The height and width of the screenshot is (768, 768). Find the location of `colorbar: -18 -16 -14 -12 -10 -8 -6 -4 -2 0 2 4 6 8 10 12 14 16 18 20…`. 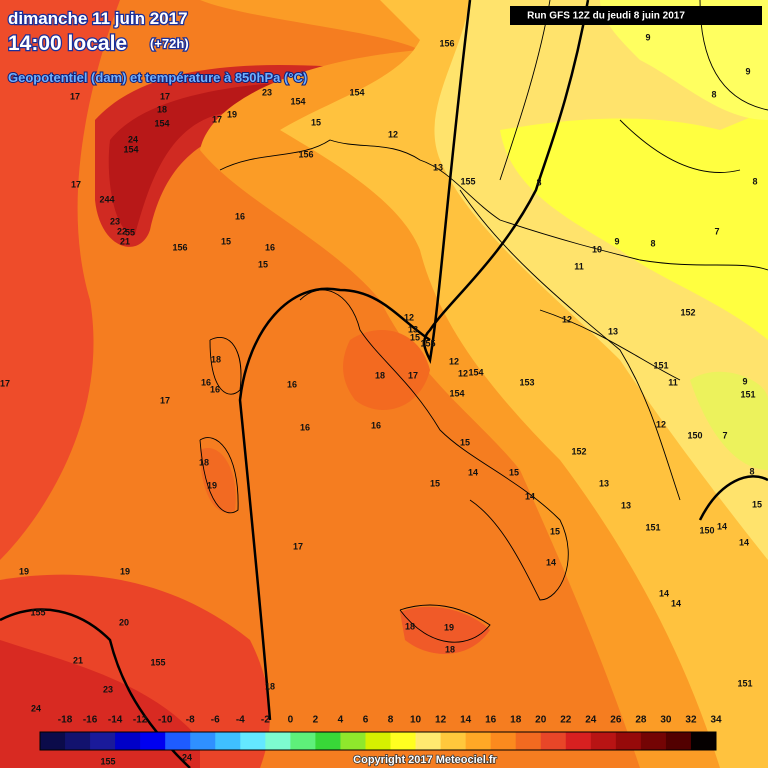

colorbar: -18 -16 -14 -12 -10 -8 -6 -4 -2 0 2 4 6 8 10 12 14 16 18 20… is located at coordinates (380, 733).